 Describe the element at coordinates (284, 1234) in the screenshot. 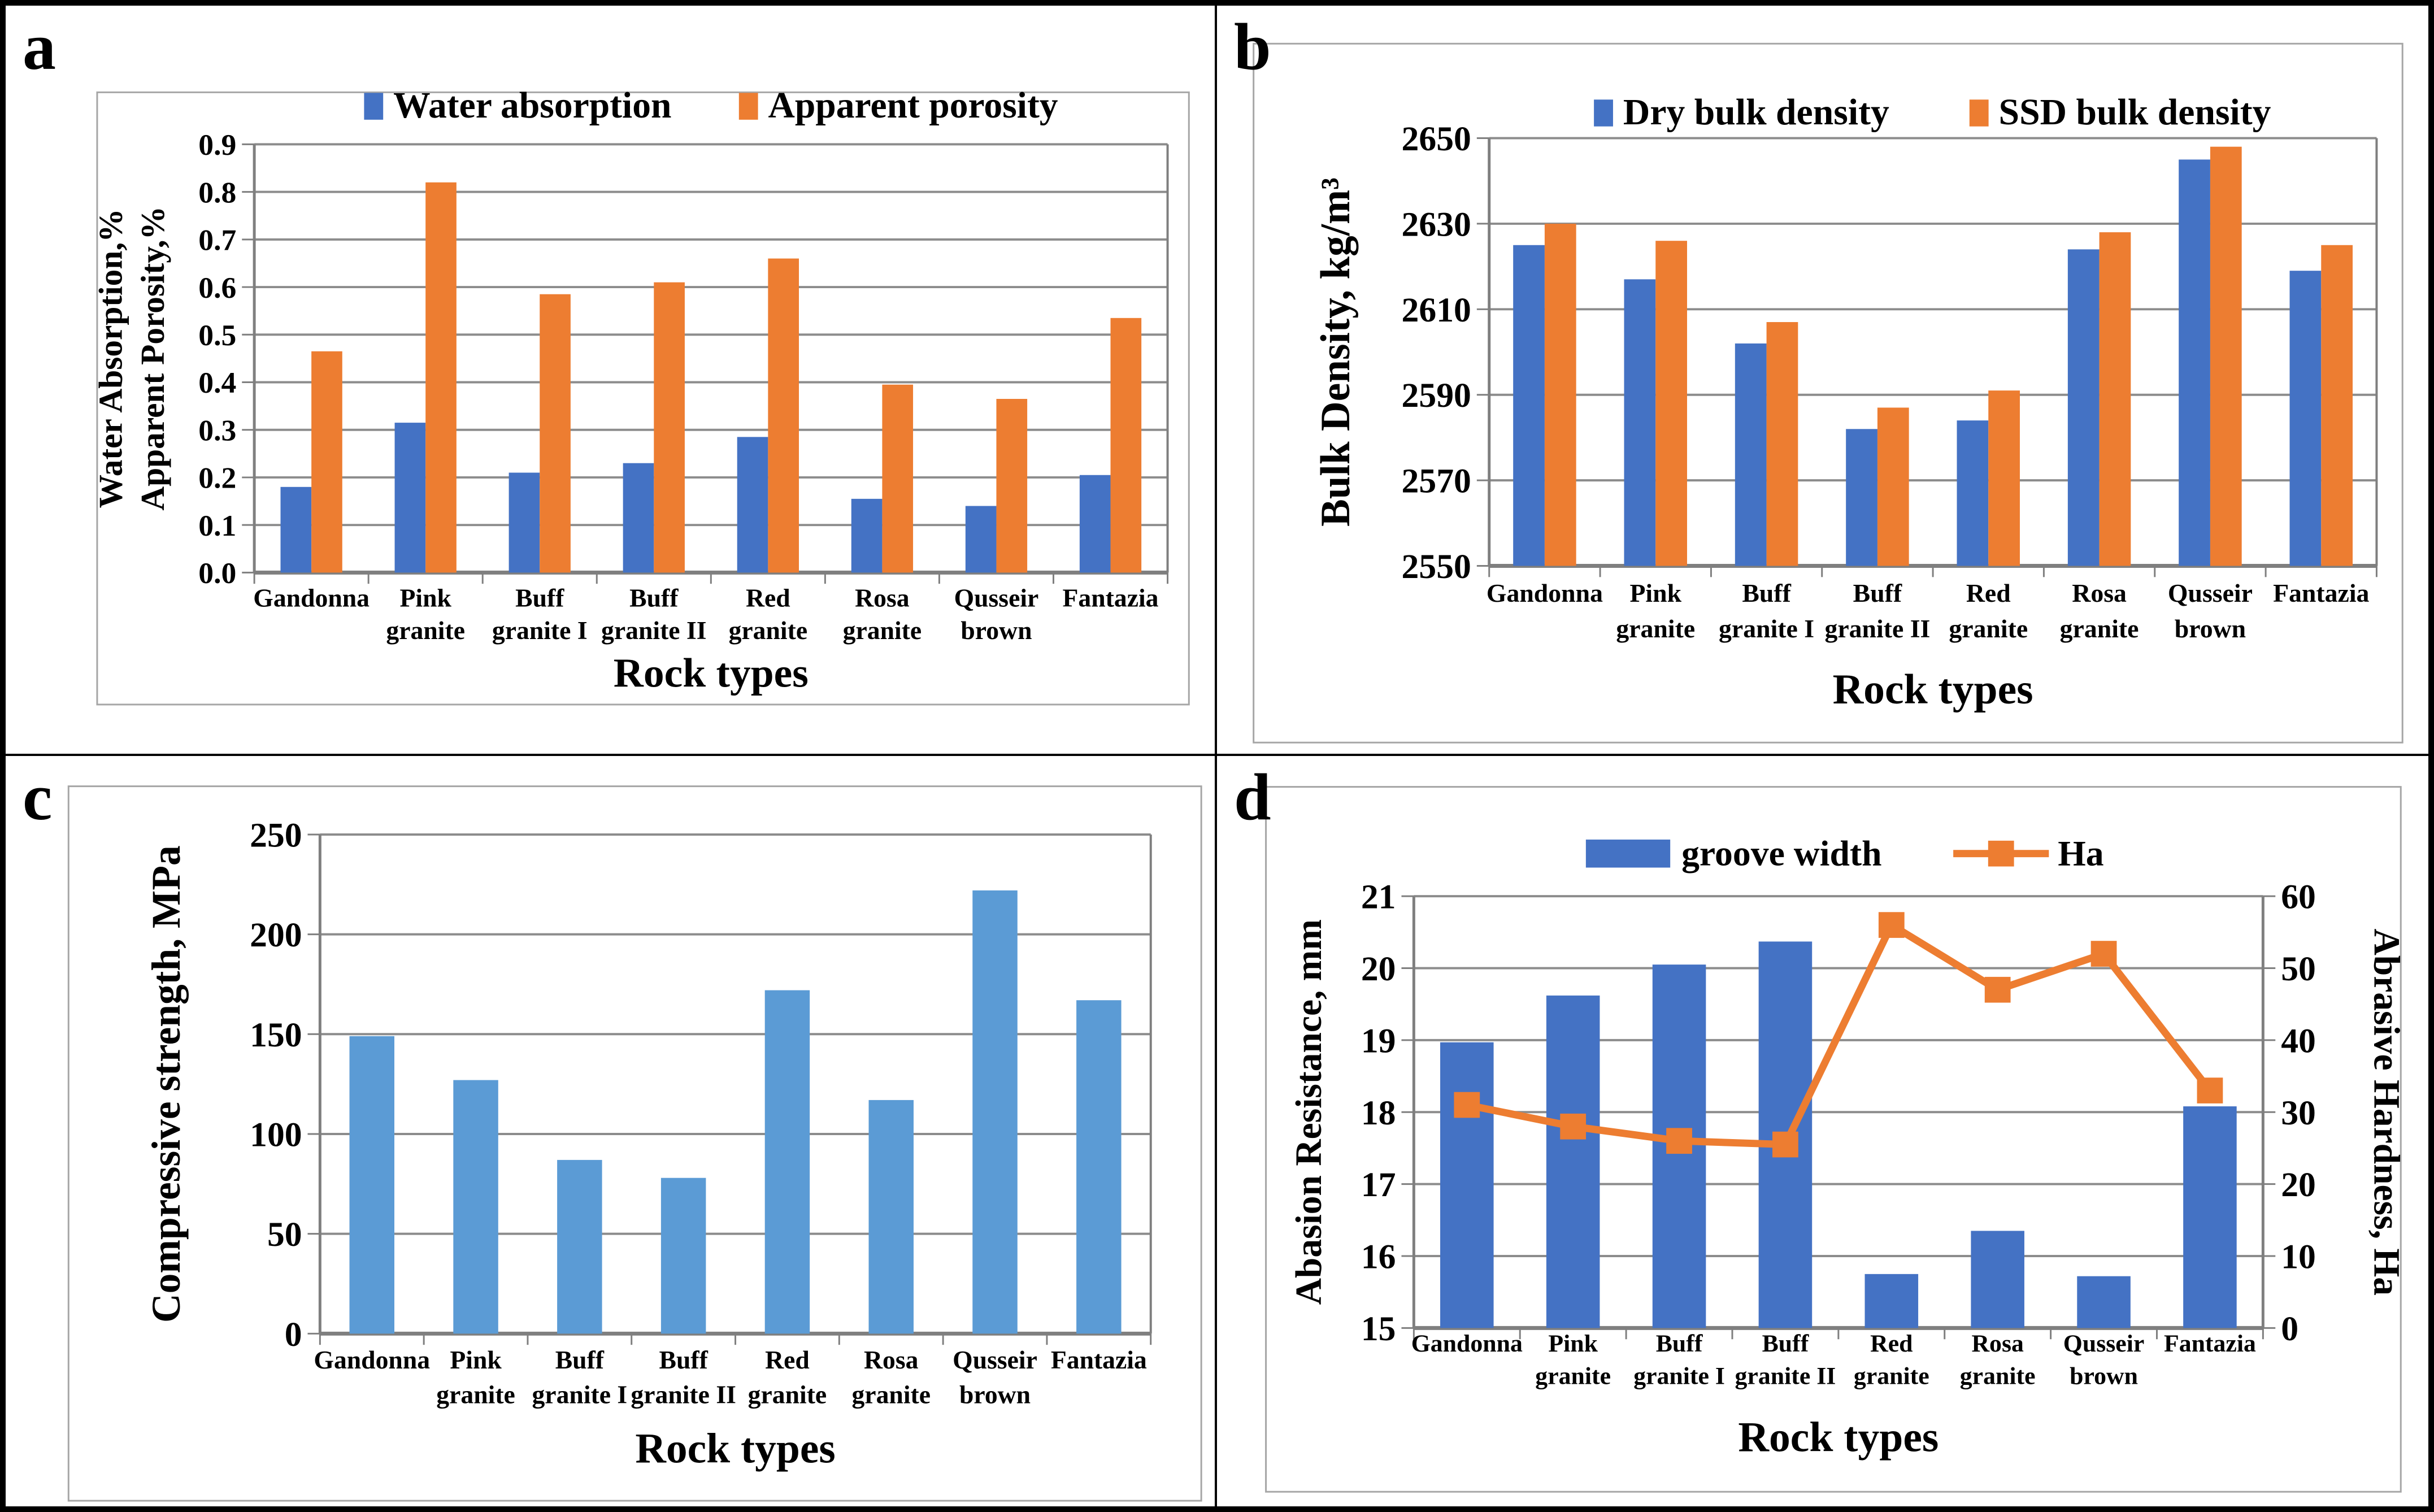

I see `y-tick-label: 50` at that location.